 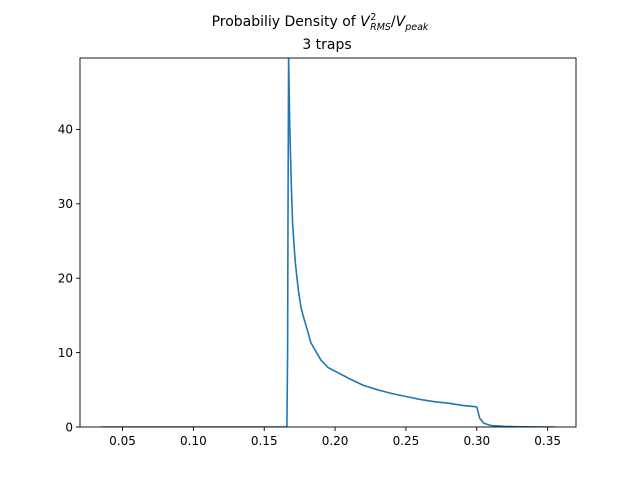 What do you see at coordinates (320, 22) in the screenshot?
I see `chart-title: Probabiliy Density of V2 RMS/Vpeak` at bounding box center [320, 22].